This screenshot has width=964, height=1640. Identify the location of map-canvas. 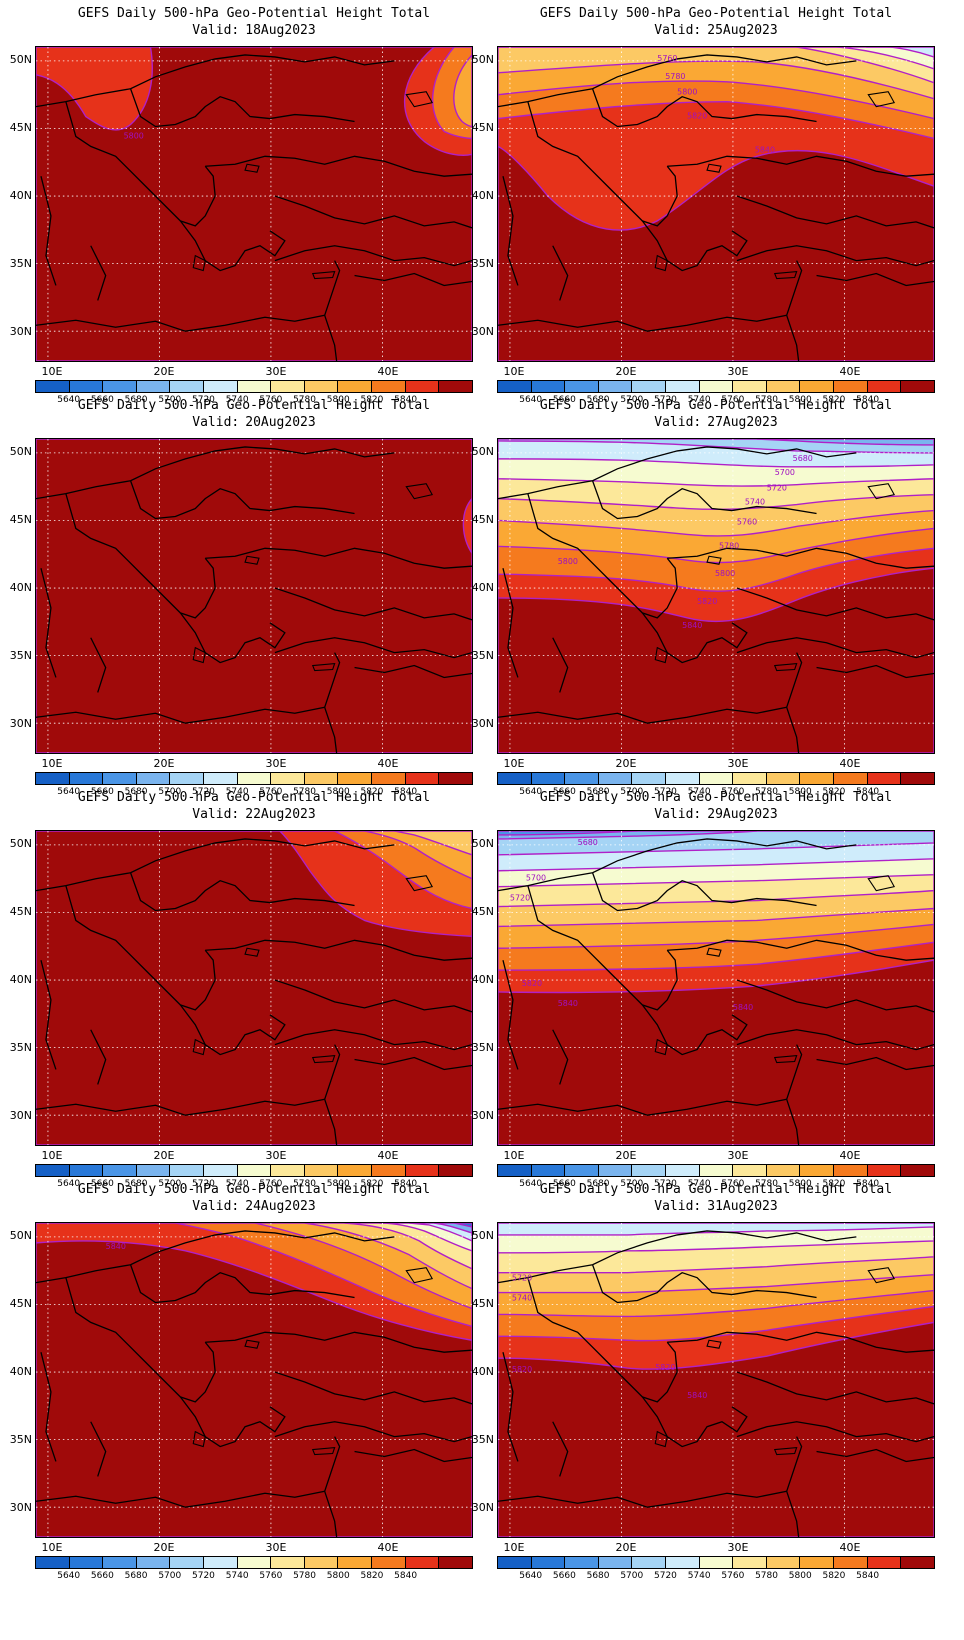
(254, 988).